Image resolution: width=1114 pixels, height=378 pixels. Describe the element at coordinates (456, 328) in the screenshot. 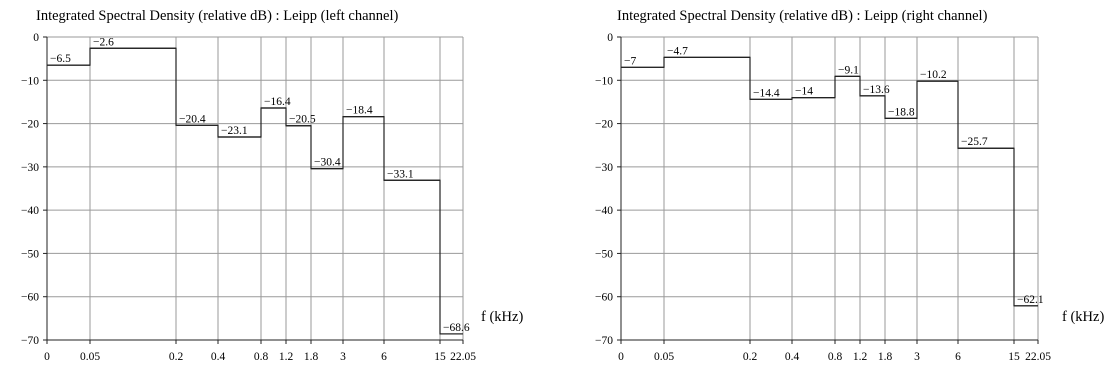

I see `band-value-label: −68.6` at that location.